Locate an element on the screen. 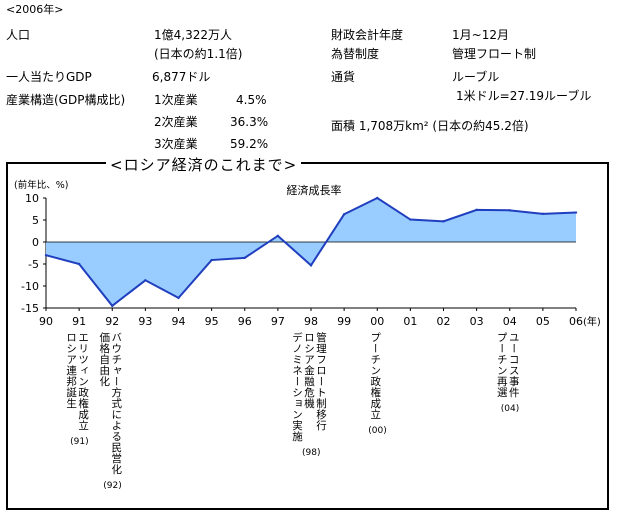 This screenshot has width=619, height=516. gdp-per-capita-label: 一人当たりGDP is located at coordinates (49, 77).